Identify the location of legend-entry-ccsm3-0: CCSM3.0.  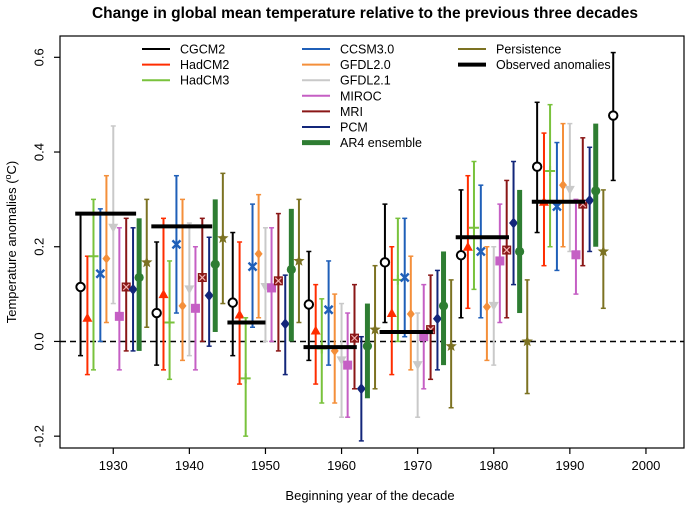
(348, 50).